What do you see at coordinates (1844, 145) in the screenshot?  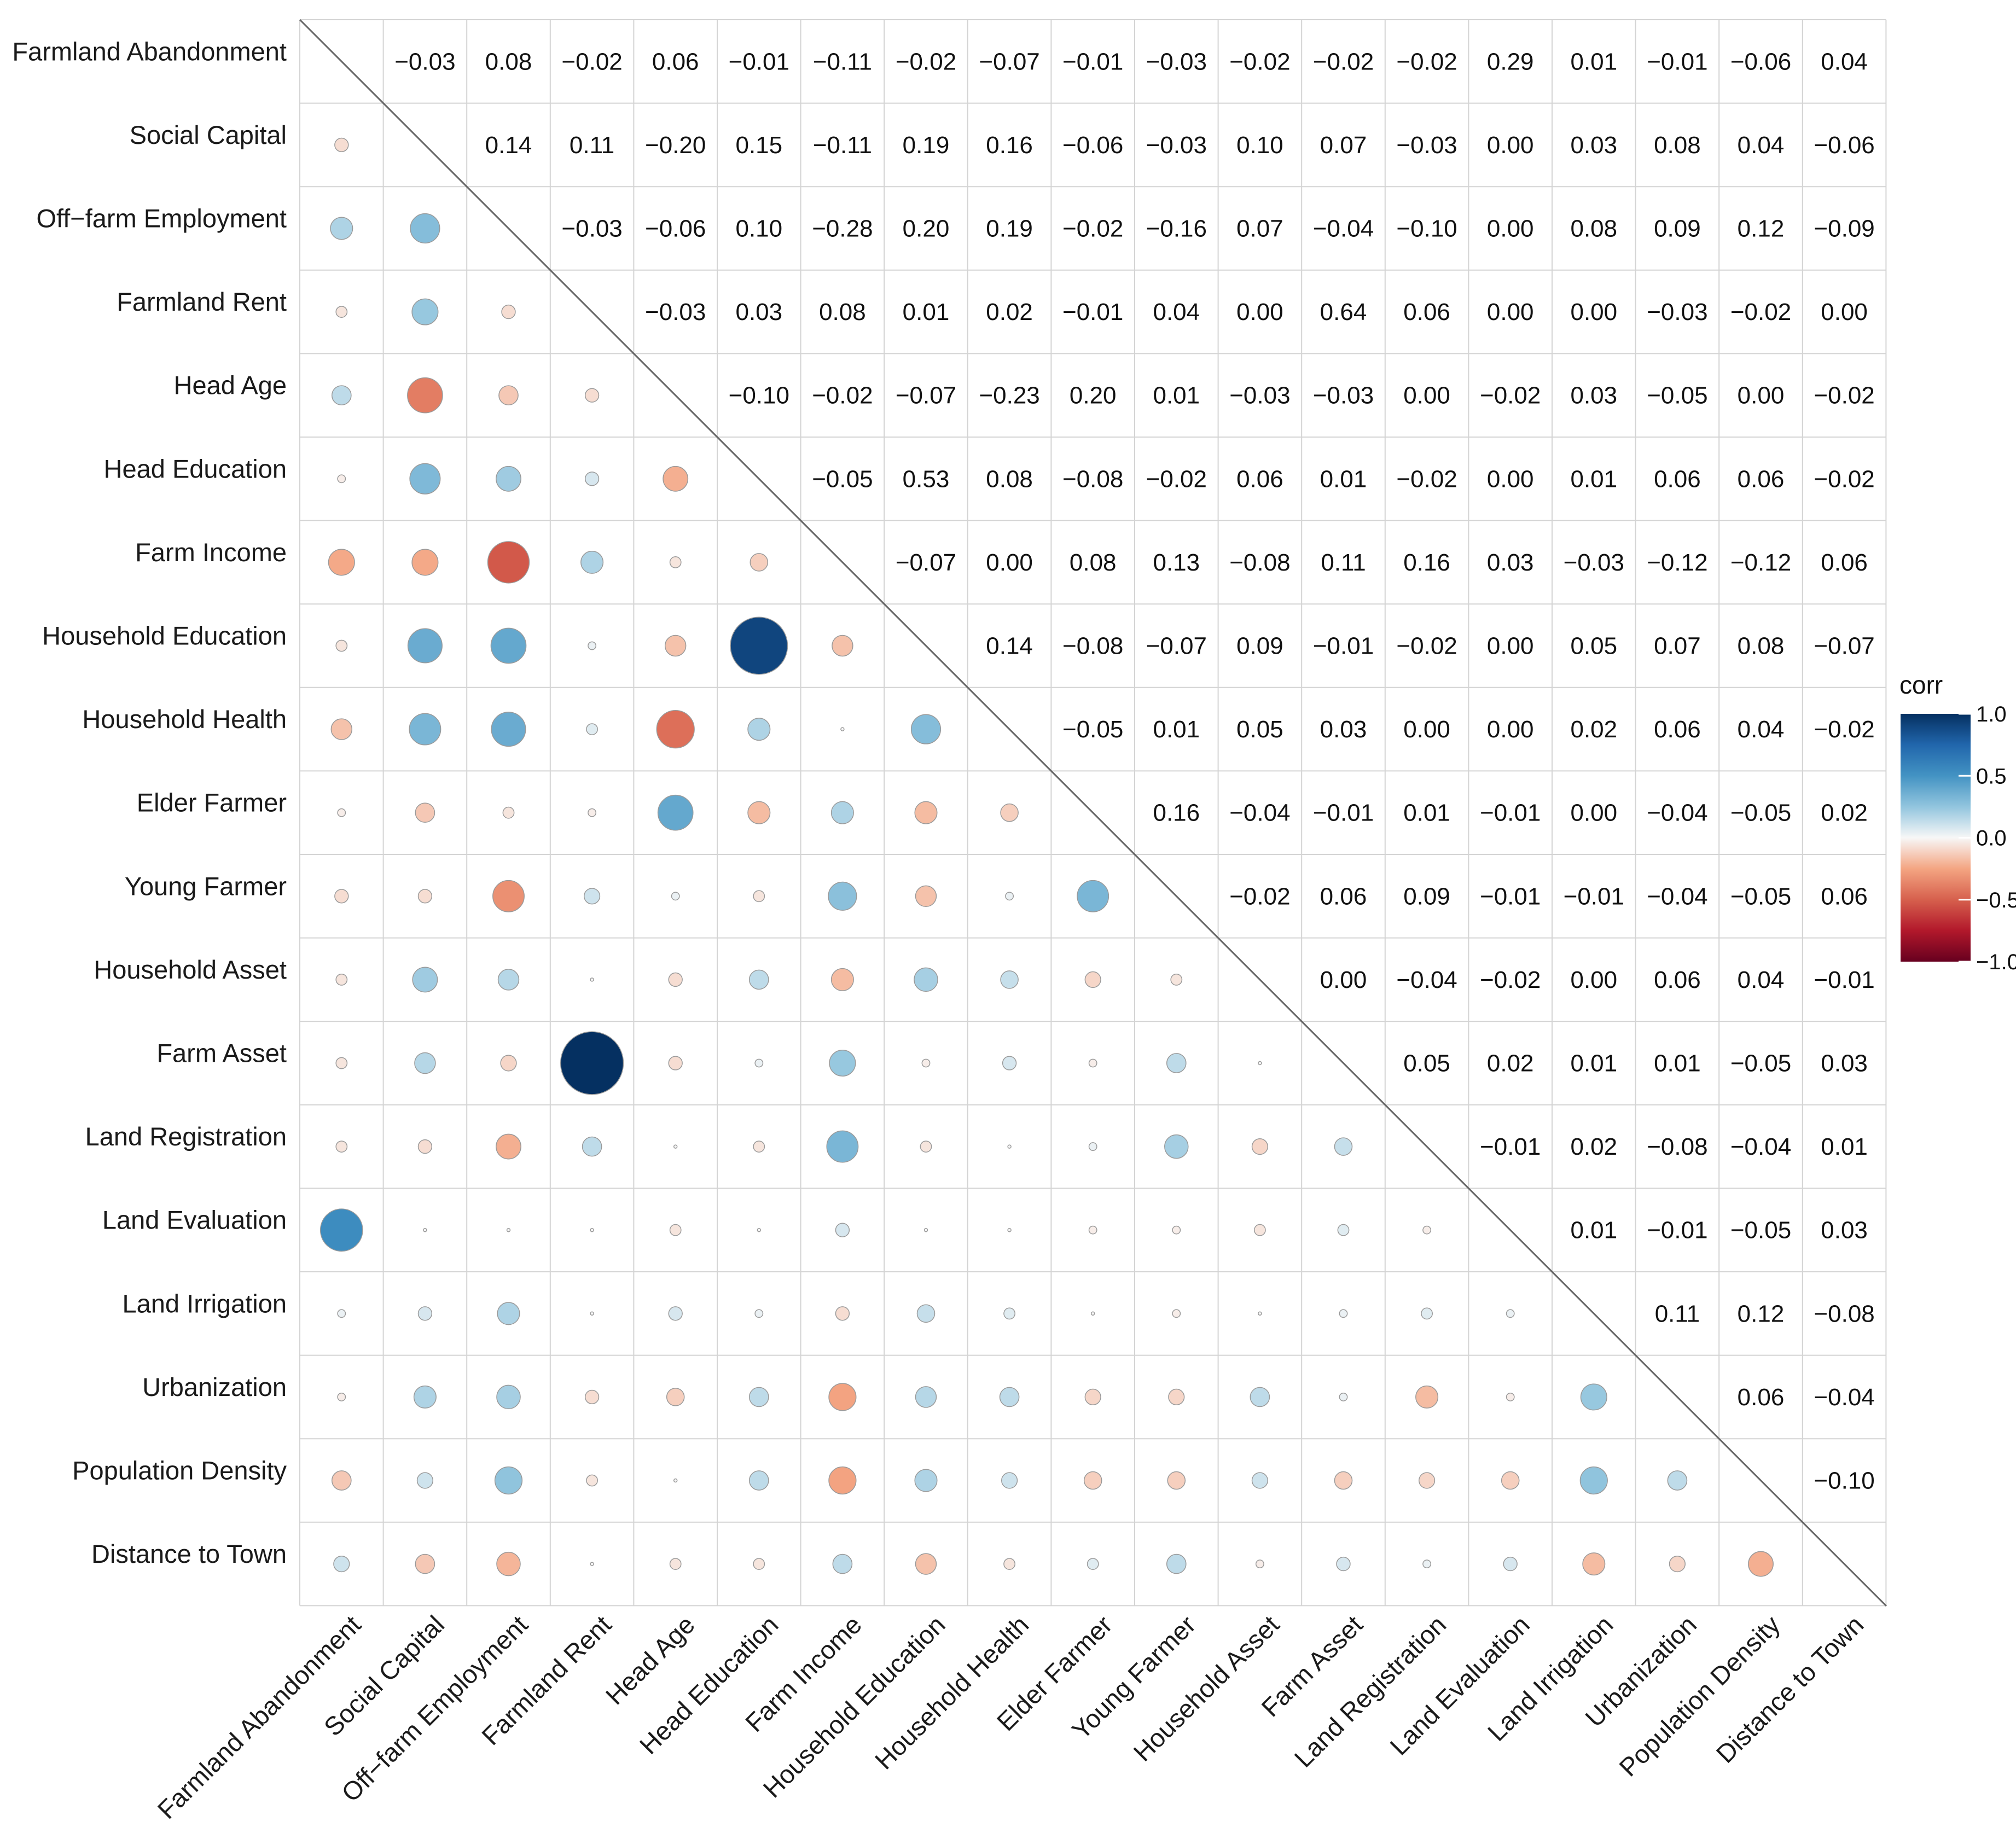 I see `corr-value: −0.06` at bounding box center [1844, 145].